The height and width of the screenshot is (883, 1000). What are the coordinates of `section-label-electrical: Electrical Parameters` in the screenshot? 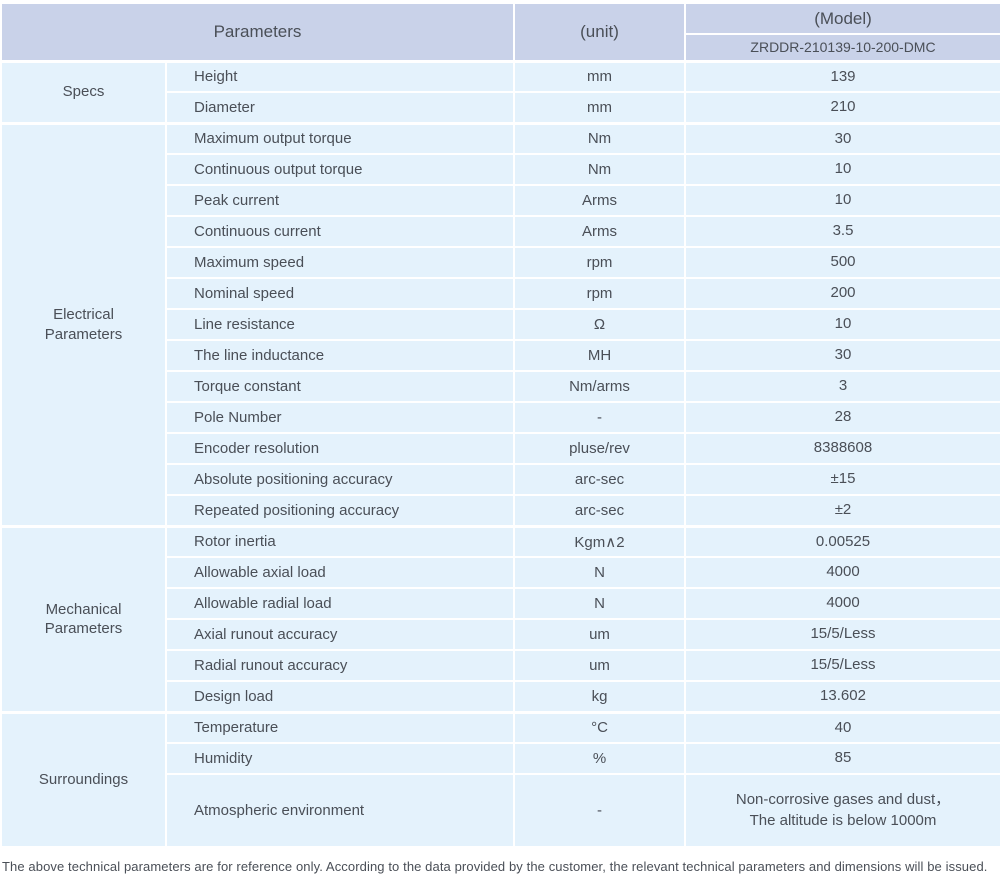 It's located at (83, 324).